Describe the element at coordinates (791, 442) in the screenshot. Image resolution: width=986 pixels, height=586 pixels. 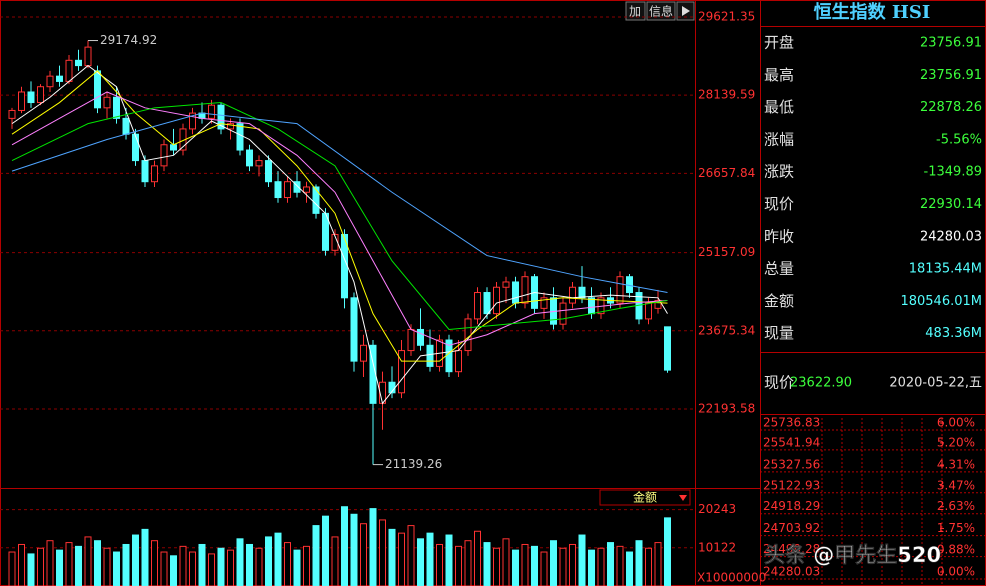
I see `mini-price-label: 25541.94` at that location.